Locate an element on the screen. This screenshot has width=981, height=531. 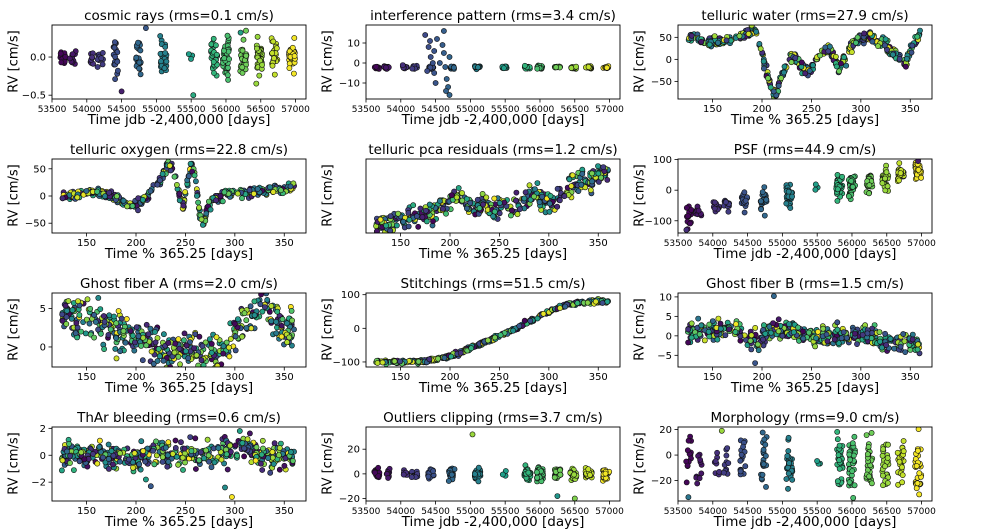
x-tick-label: 56500 is located at coordinates (886, 244).